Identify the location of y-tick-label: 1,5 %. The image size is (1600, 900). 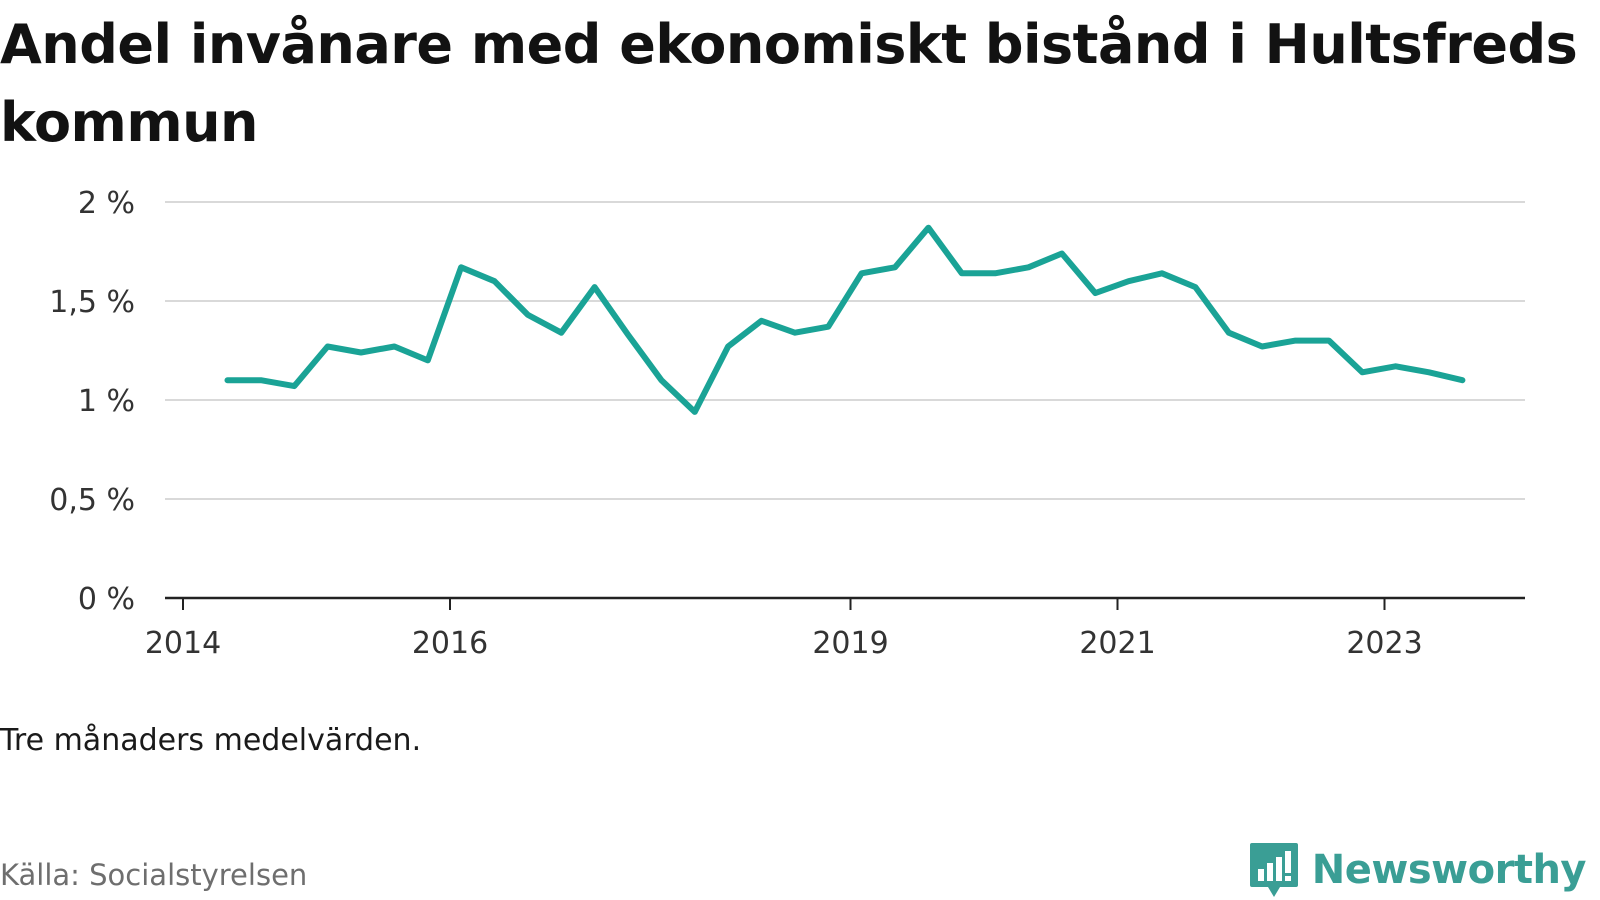
(92, 302).